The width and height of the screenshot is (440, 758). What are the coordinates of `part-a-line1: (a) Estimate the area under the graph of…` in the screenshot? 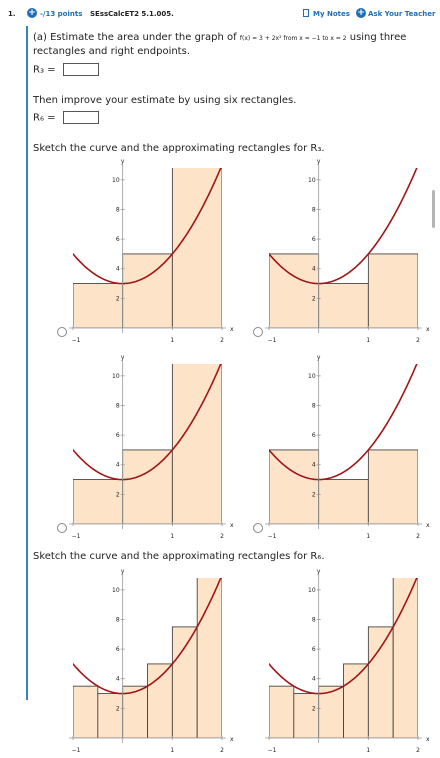 It's located at (219, 37).